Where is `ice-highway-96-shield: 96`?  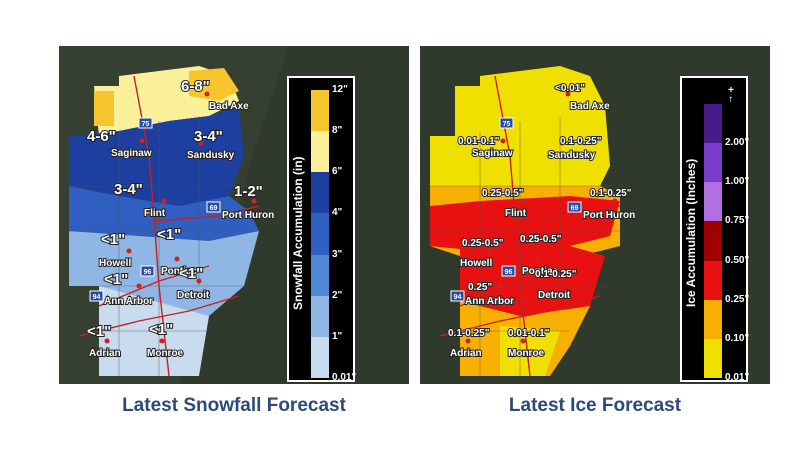
ice-highway-96-shield: 96 is located at coordinates (509, 272).